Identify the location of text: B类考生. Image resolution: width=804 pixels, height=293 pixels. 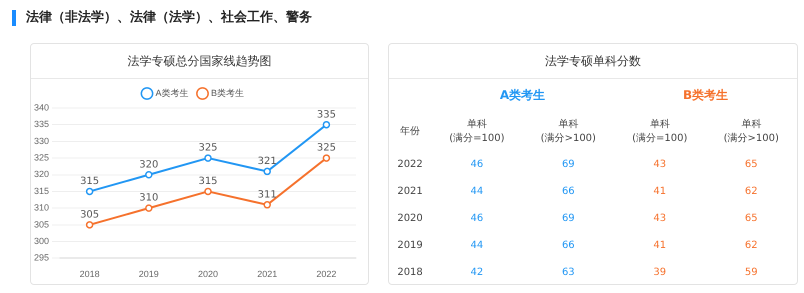
(706, 95).